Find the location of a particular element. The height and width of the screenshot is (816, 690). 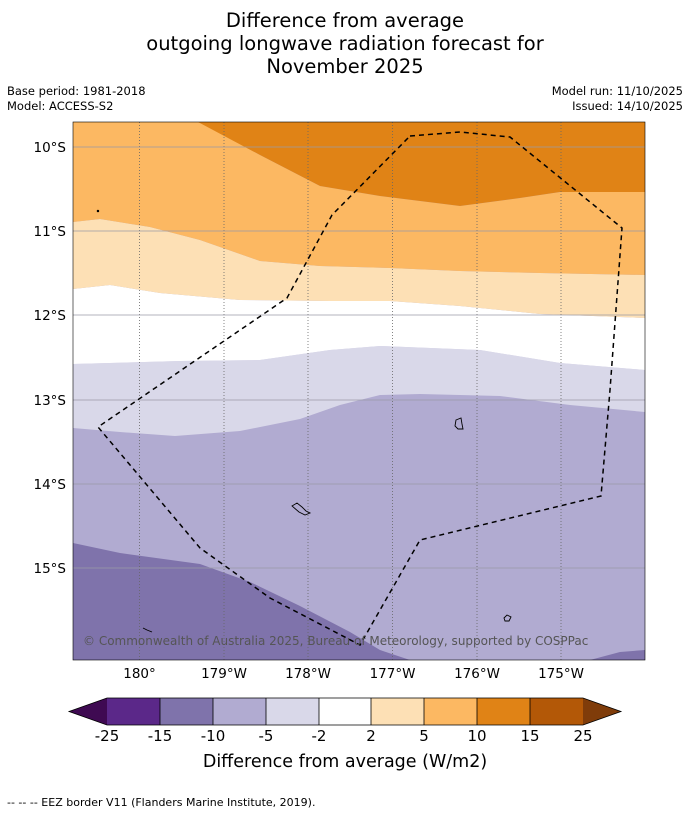

meta-right: Model run: 11/10/2025 Issued: 14/10/2025 is located at coordinates (617, 99).